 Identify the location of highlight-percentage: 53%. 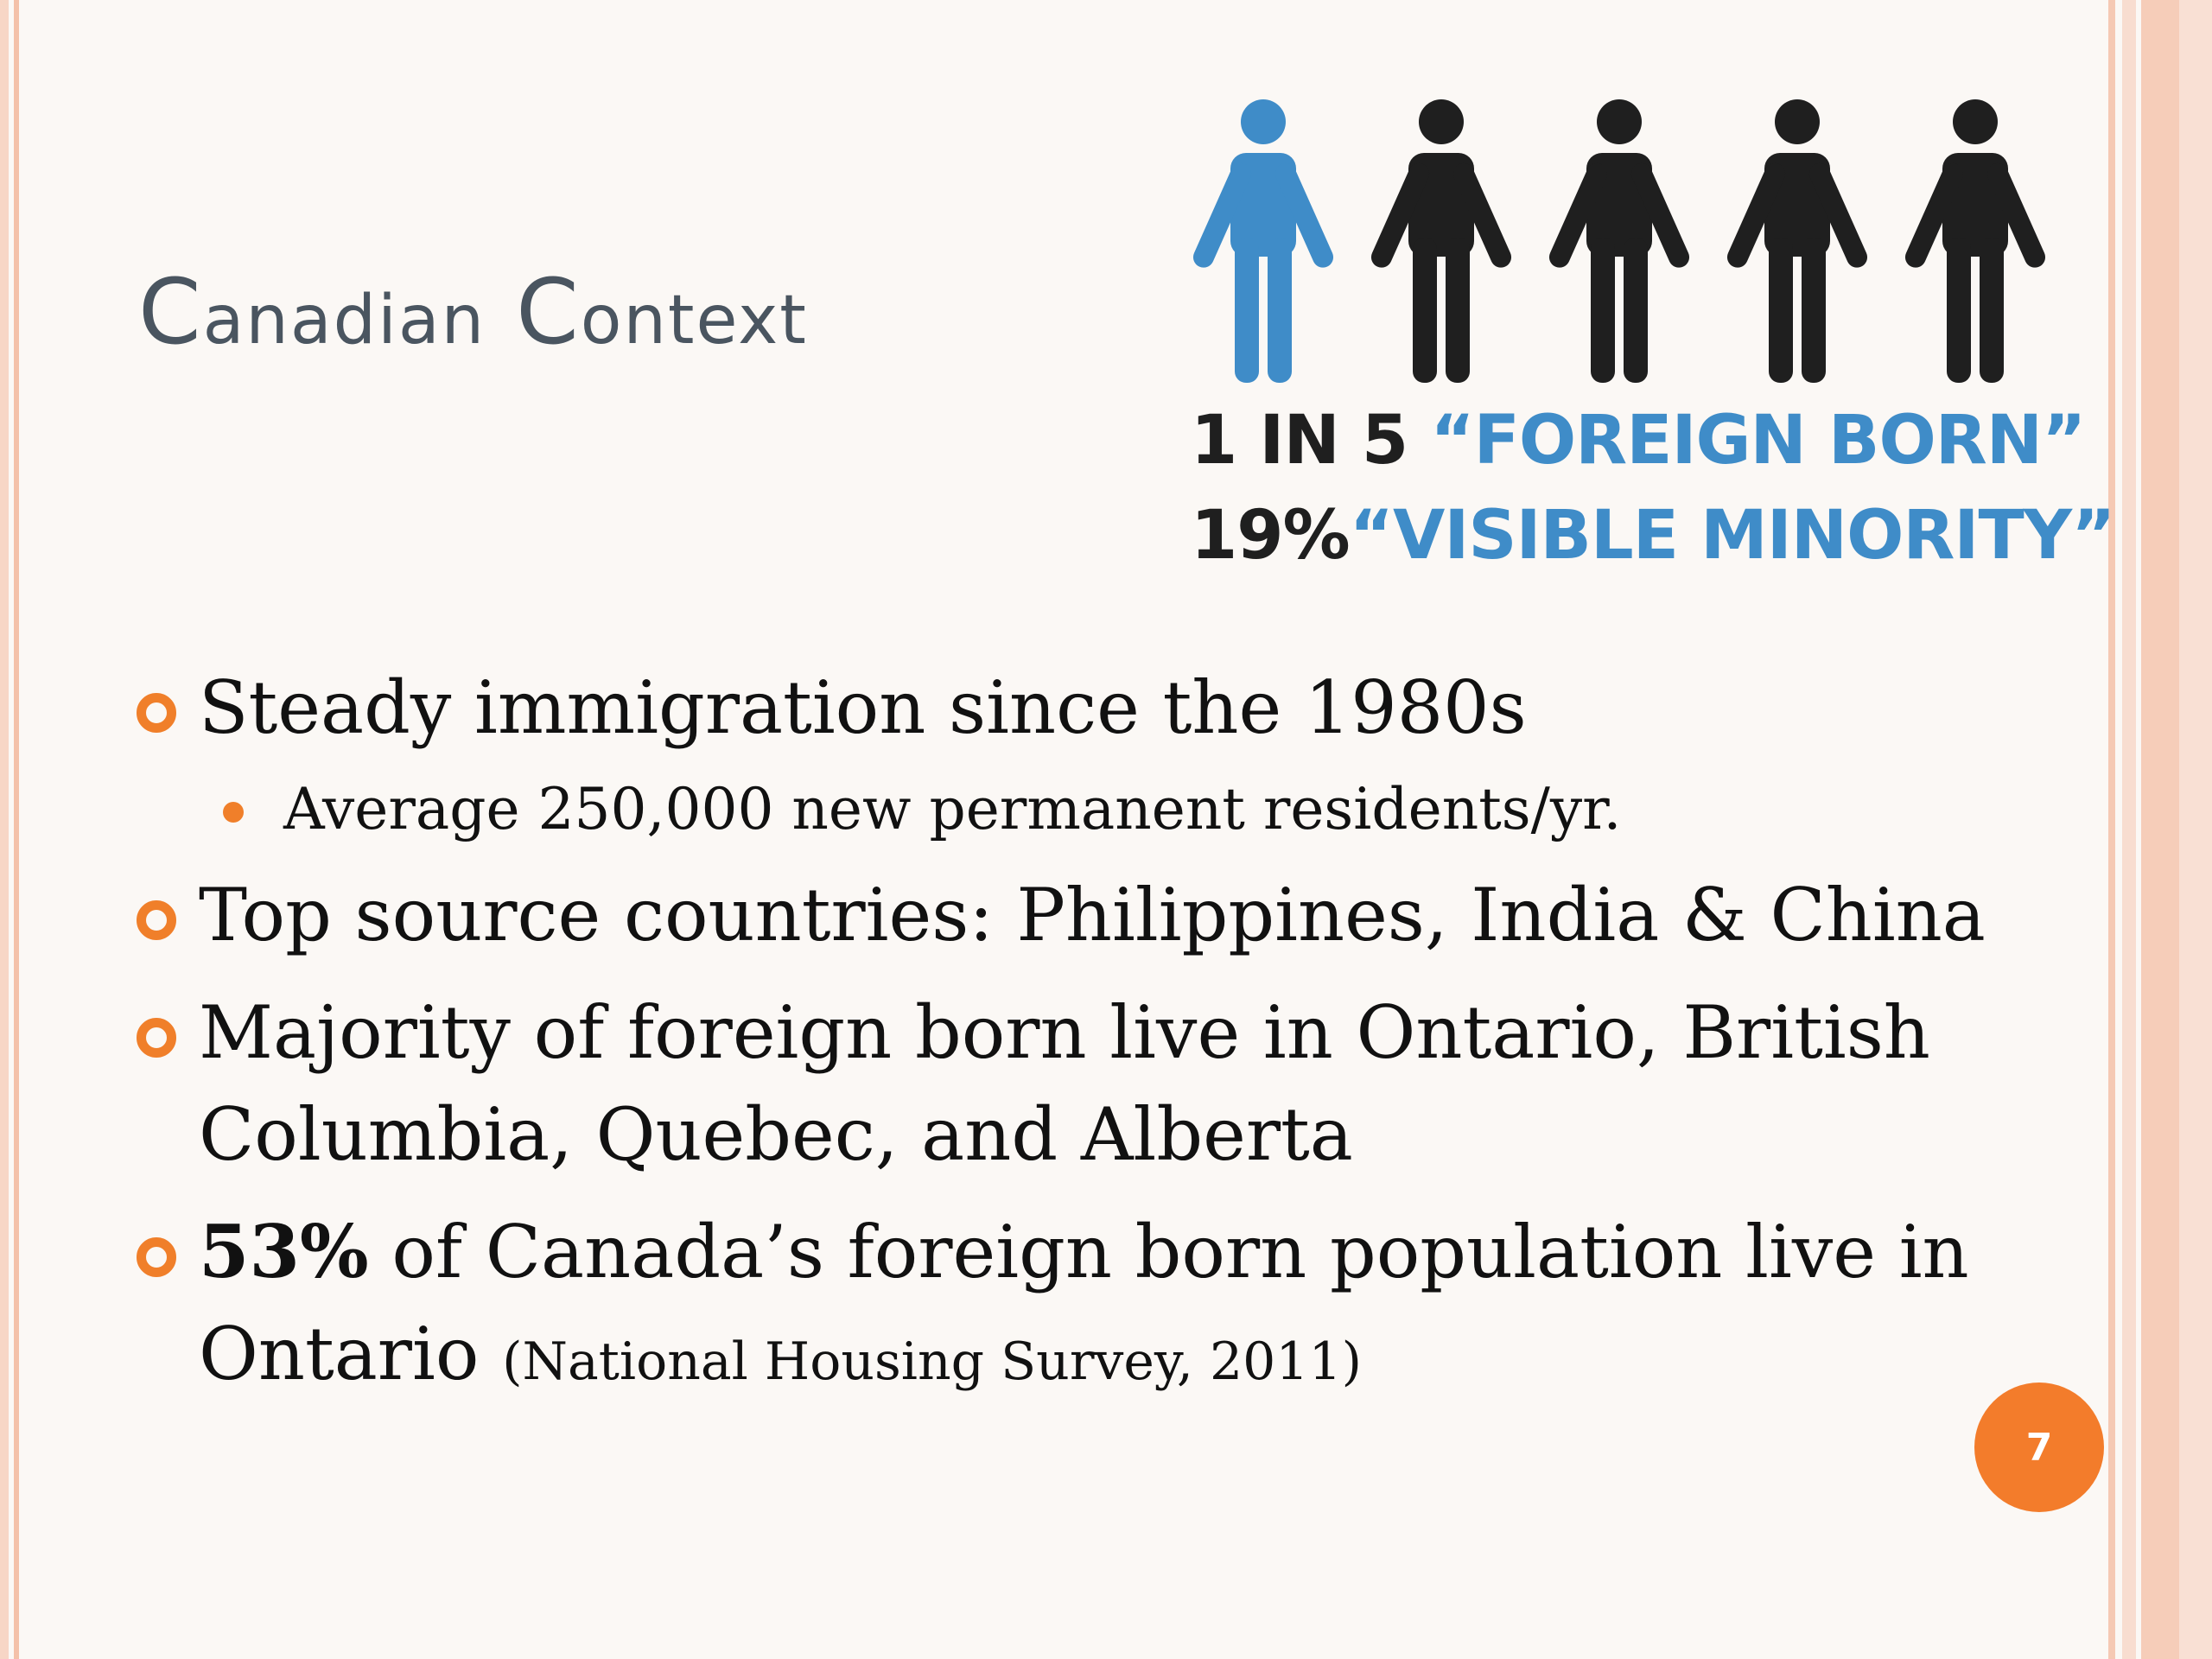
(284, 1251).